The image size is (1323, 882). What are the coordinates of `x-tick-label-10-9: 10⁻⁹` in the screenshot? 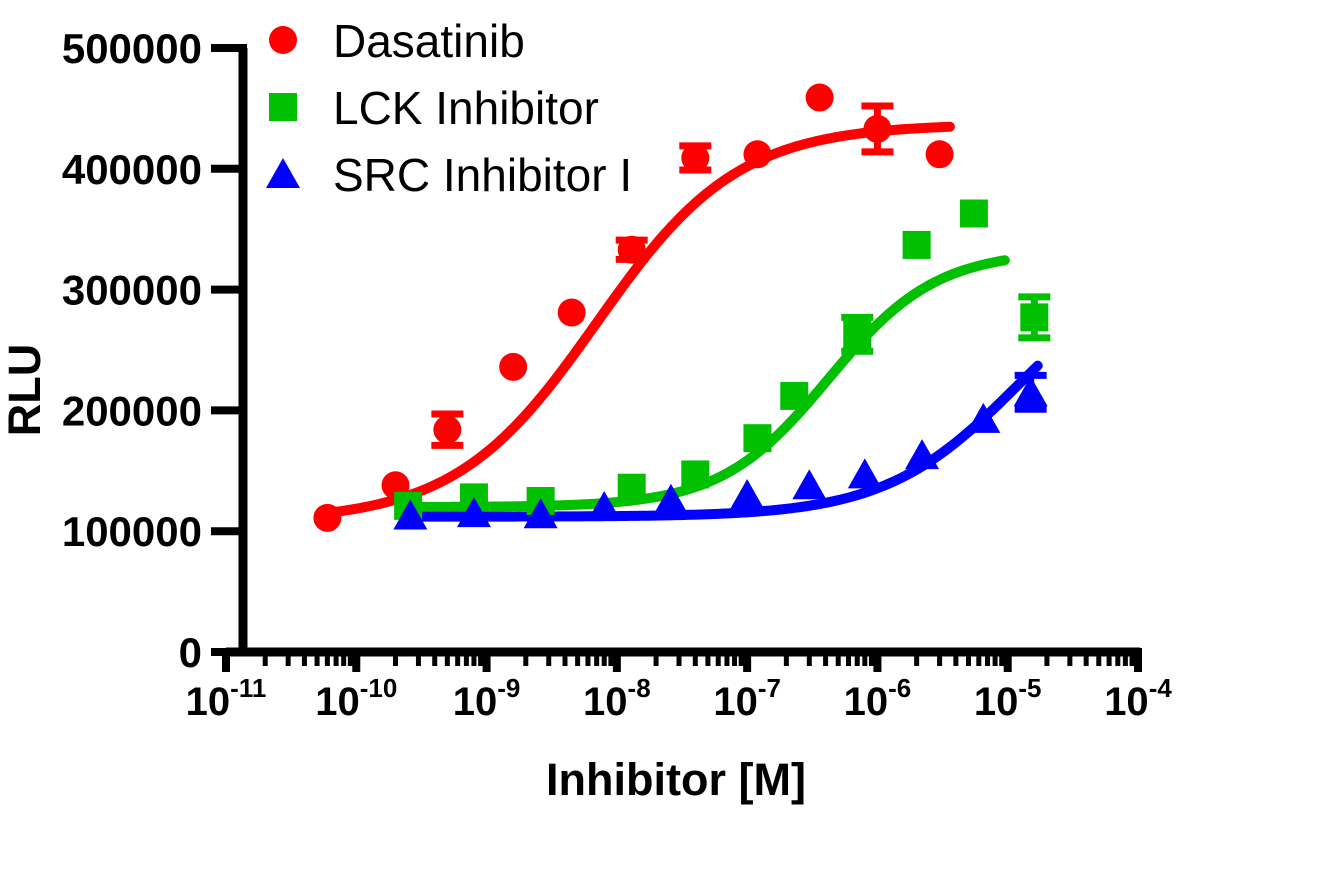 It's located at (487, 698).